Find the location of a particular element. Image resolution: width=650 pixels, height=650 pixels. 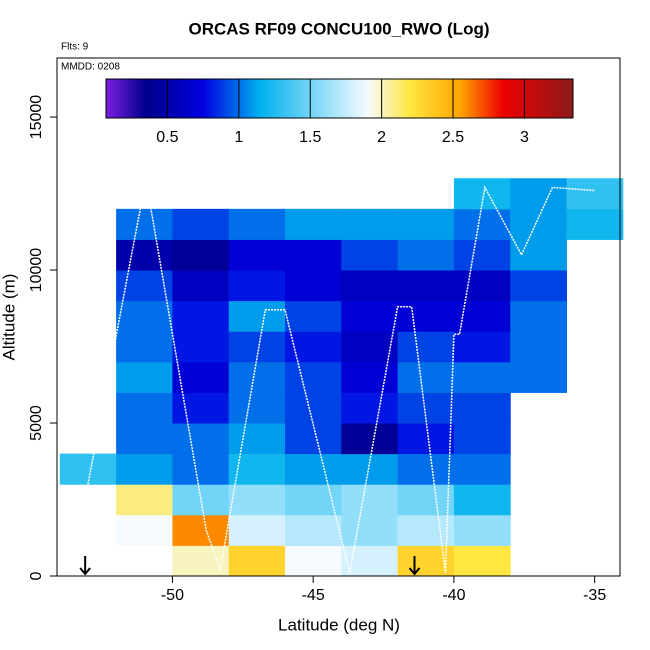

x-tick-label: -40 is located at coordinates (453, 595).